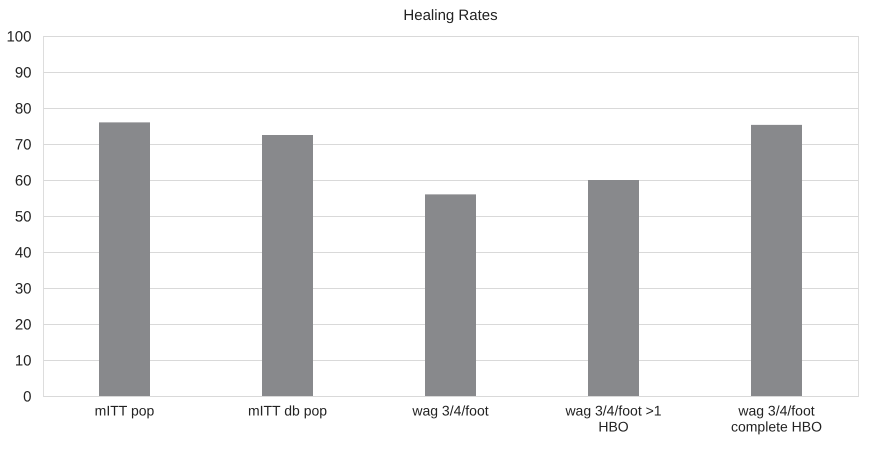  I want to click on y-tick-label: 90, so click(23, 73).